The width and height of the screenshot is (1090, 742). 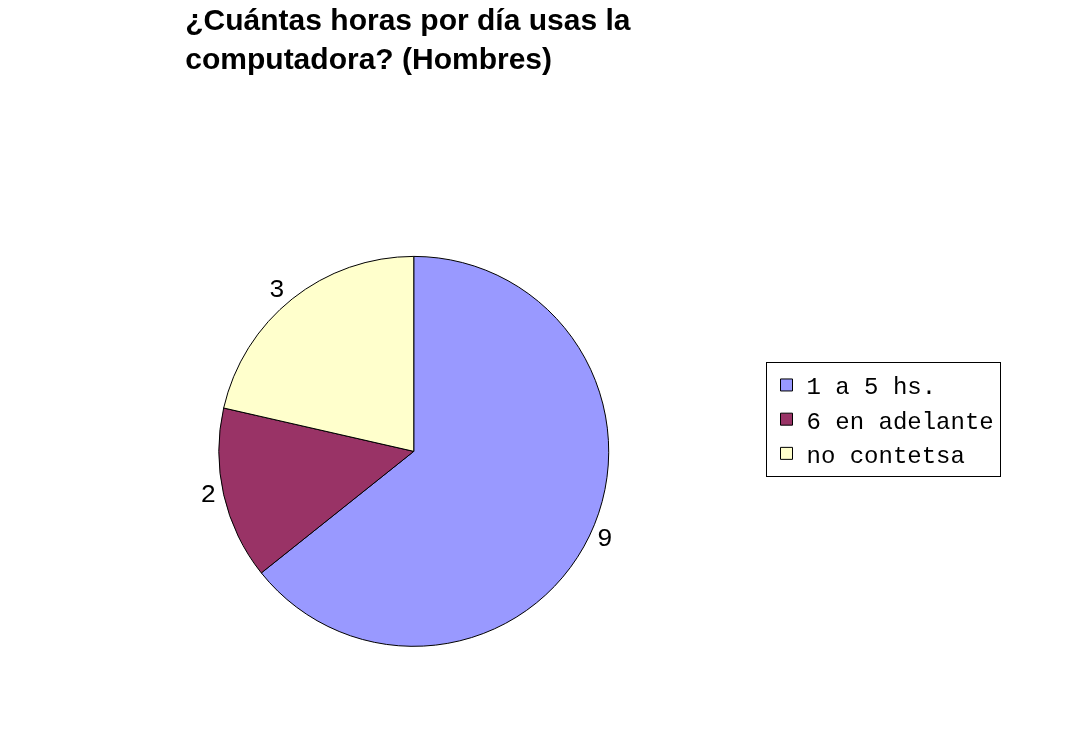 I want to click on data-label: 3, so click(x=277, y=289).